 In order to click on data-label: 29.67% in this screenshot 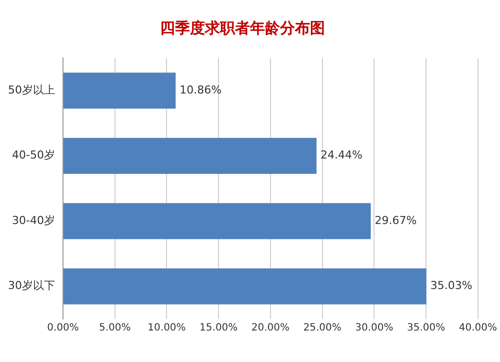, I will do `click(395, 220)`.